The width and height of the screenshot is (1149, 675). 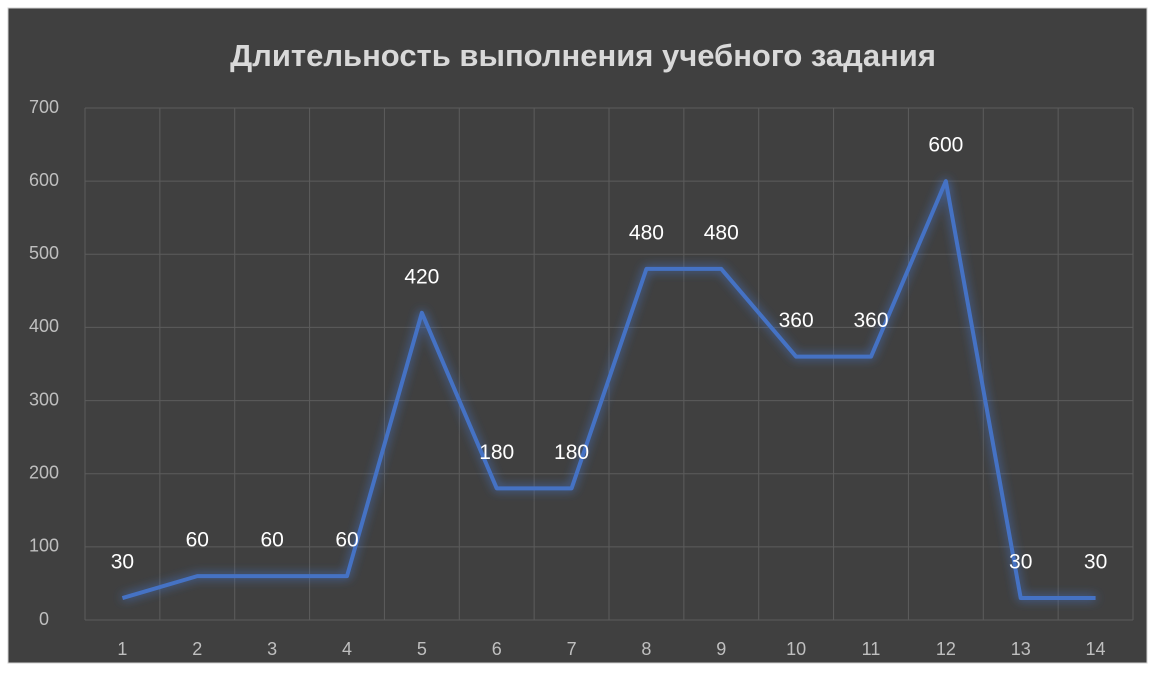 What do you see at coordinates (421, 276) in the screenshot?
I see `data-label: 420` at bounding box center [421, 276].